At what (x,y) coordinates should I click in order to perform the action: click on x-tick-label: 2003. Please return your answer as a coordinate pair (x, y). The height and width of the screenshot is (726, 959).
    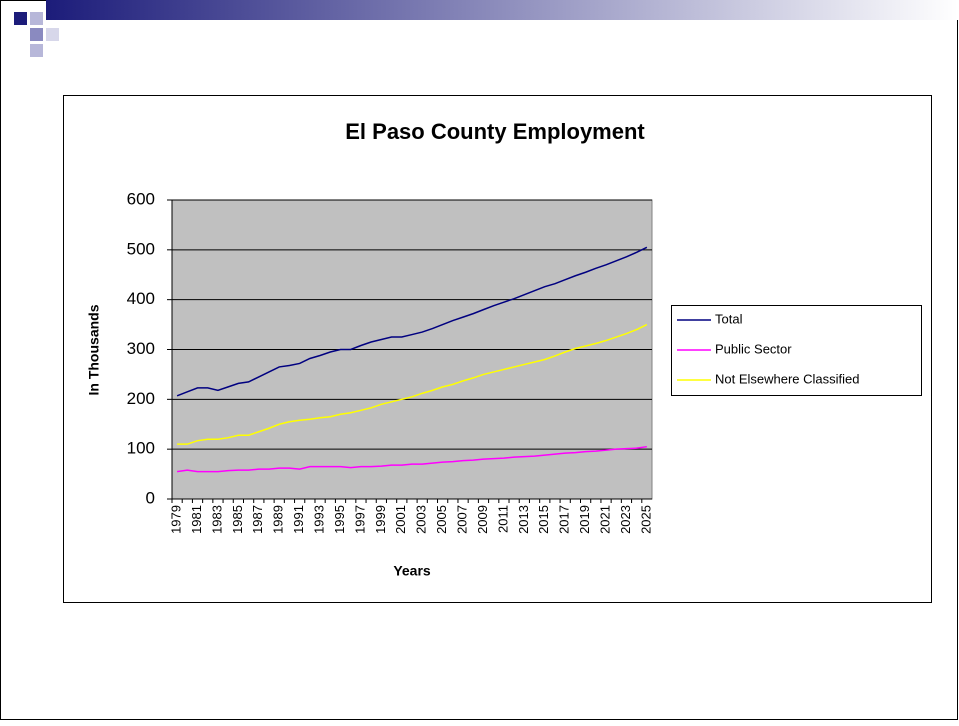
    Looking at the image, I should click on (421, 519).